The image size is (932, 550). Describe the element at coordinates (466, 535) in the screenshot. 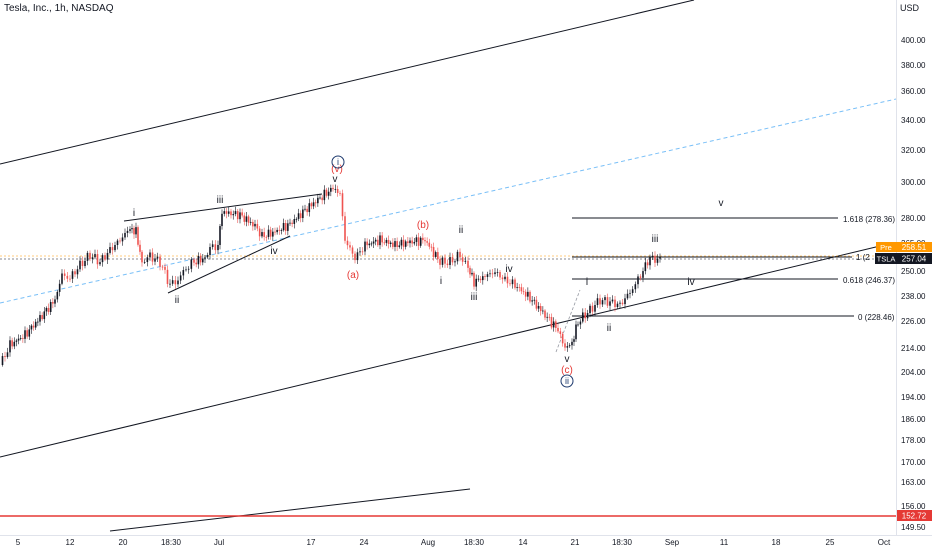

I see `time-axis-divider` at that location.